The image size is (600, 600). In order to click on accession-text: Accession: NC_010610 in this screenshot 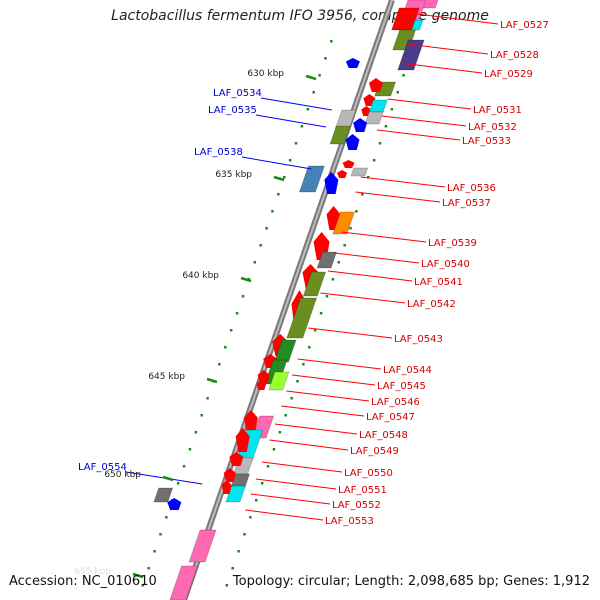, I will do `click(83, 581)`.